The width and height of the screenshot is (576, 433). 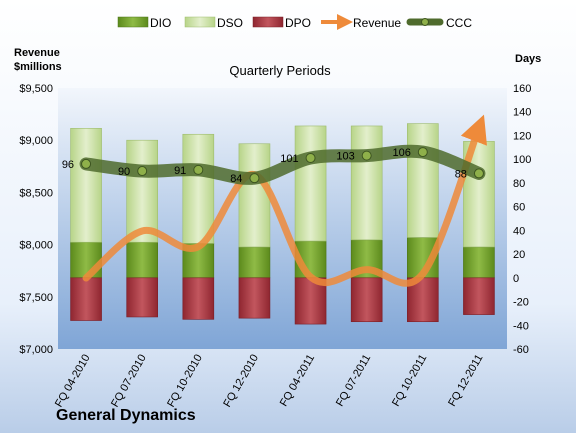 I want to click on legend-label-revenue: Revenue, so click(x=377, y=23).